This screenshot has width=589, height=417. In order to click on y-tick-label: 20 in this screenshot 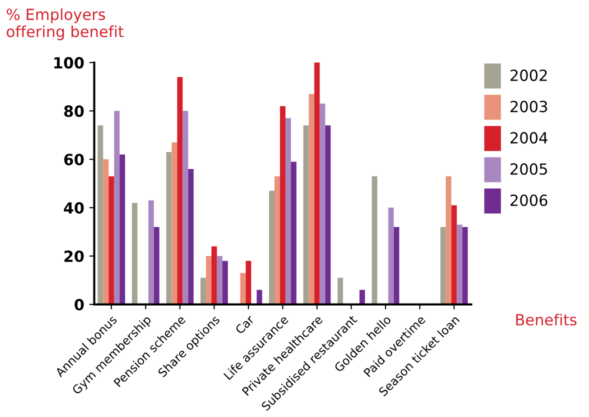, I will do `click(74, 256)`.